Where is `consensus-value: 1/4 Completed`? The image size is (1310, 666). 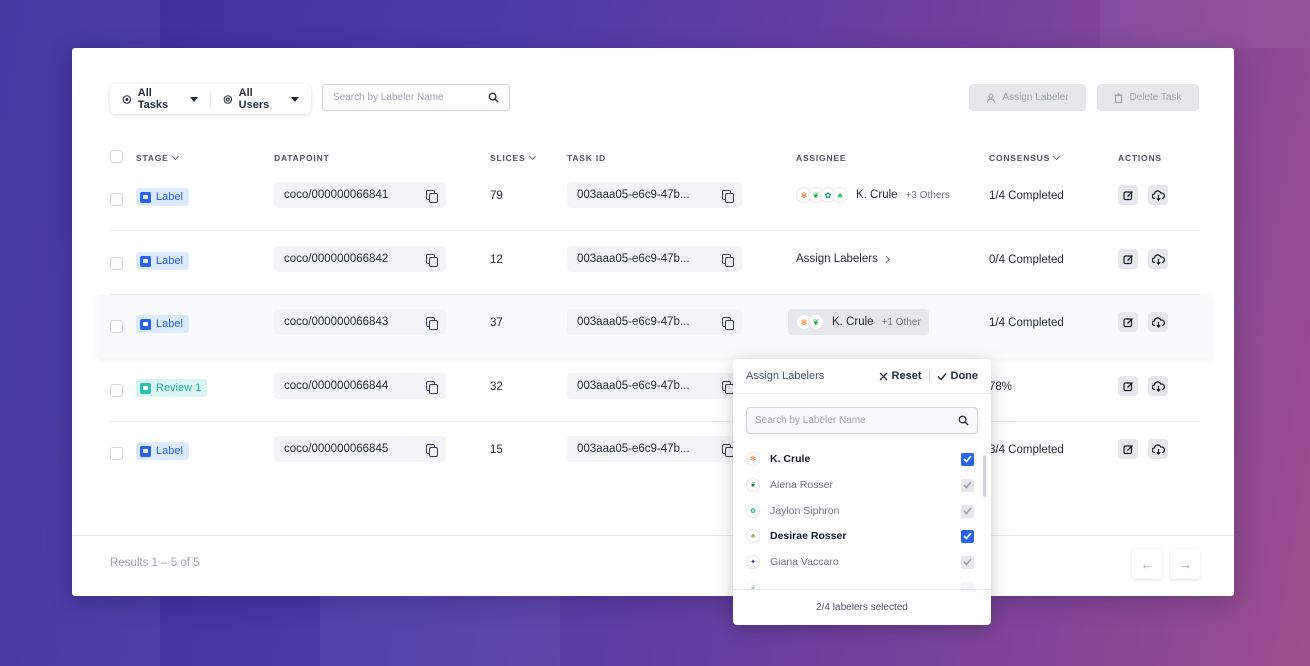
consensus-value: 1/4 Completed is located at coordinates (1026, 322).